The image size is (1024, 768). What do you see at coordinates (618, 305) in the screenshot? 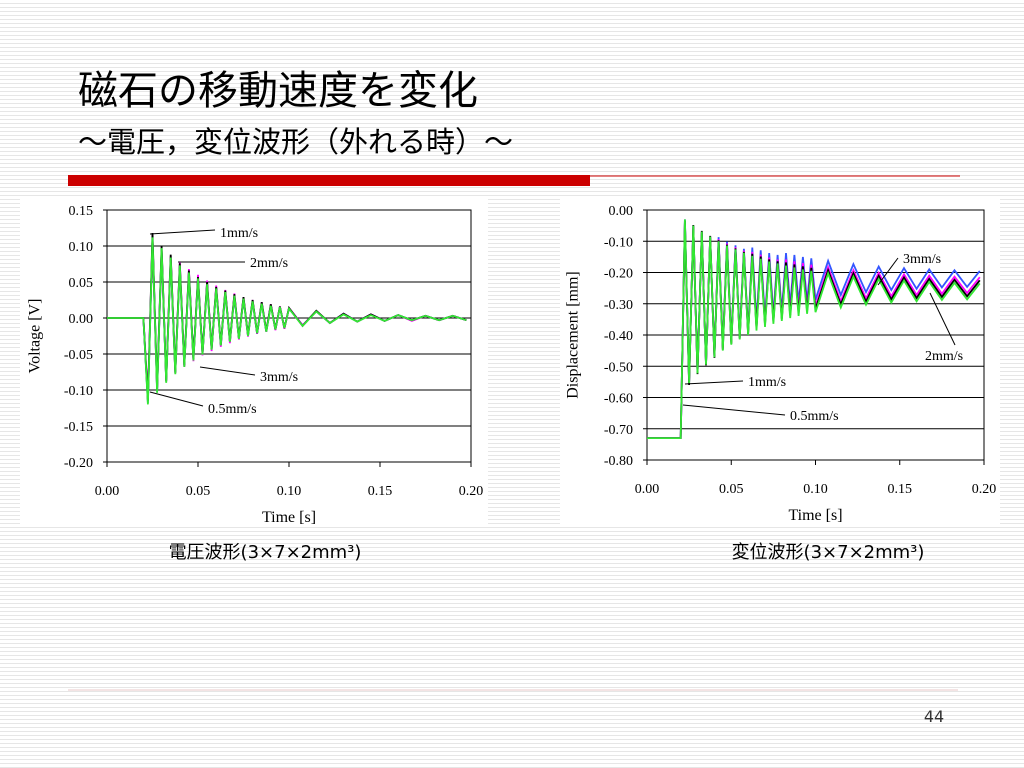
I see `y-tick-label: -0.30` at bounding box center [618, 305].